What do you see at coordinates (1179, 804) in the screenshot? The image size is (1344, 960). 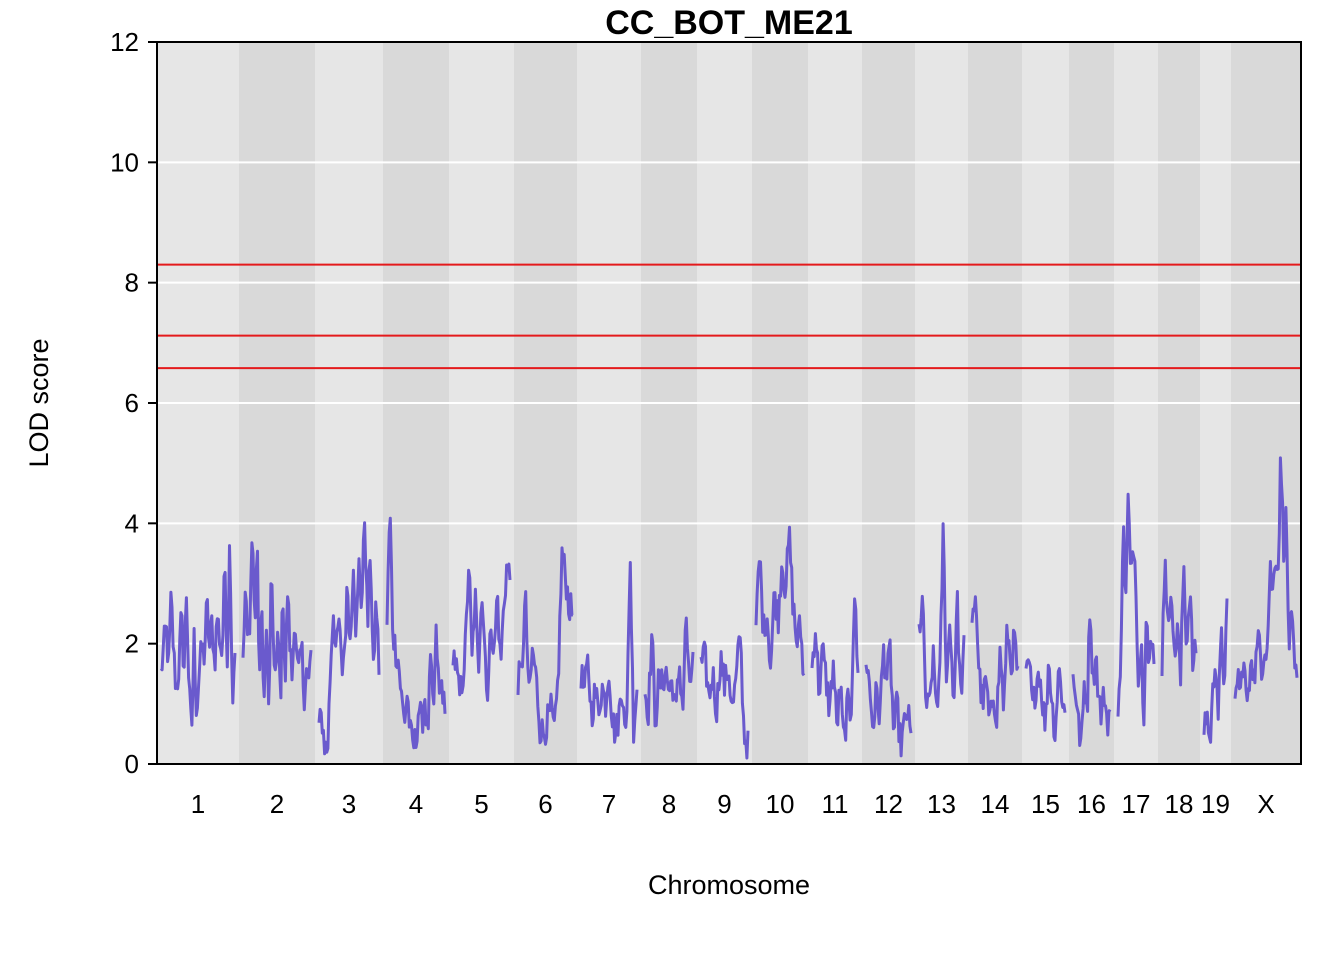 I see `x-tick-label: 18` at bounding box center [1179, 804].